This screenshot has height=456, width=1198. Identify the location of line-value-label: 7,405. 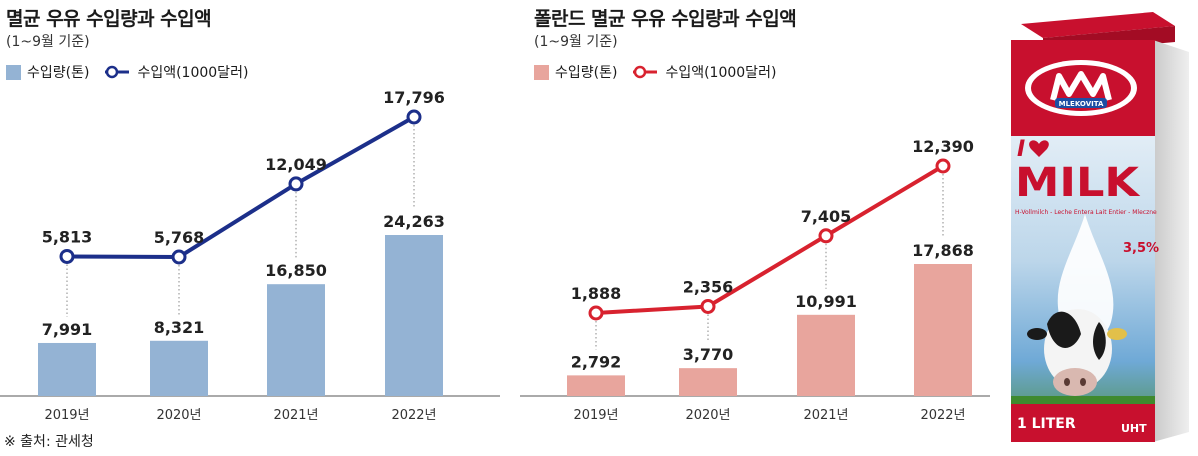
(826, 216).